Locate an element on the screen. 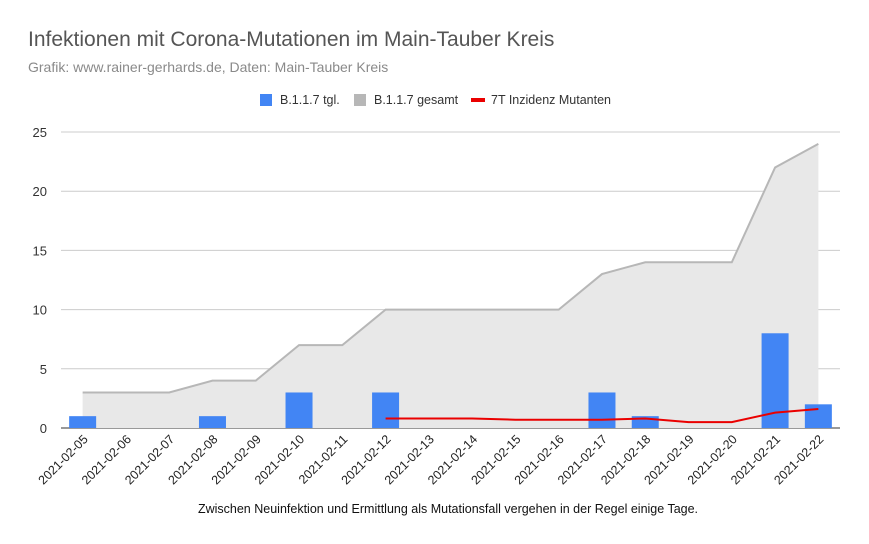 The image size is (869, 544). legend-label: 7T Inzidenz Mutanten is located at coordinates (551, 100).